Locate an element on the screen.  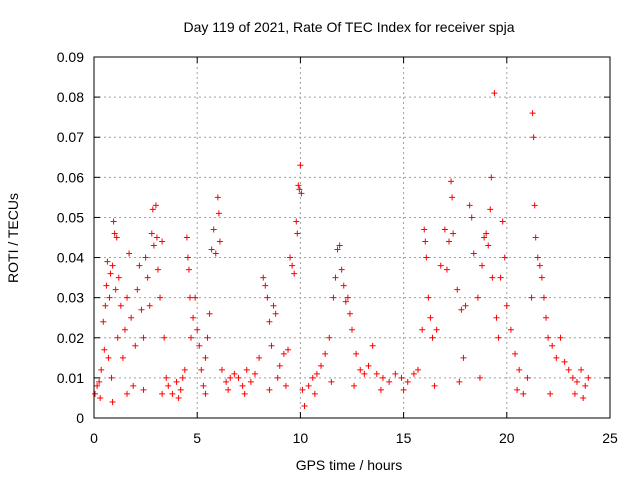
y-tick-label: 0.01 is located at coordinates (70, 378).